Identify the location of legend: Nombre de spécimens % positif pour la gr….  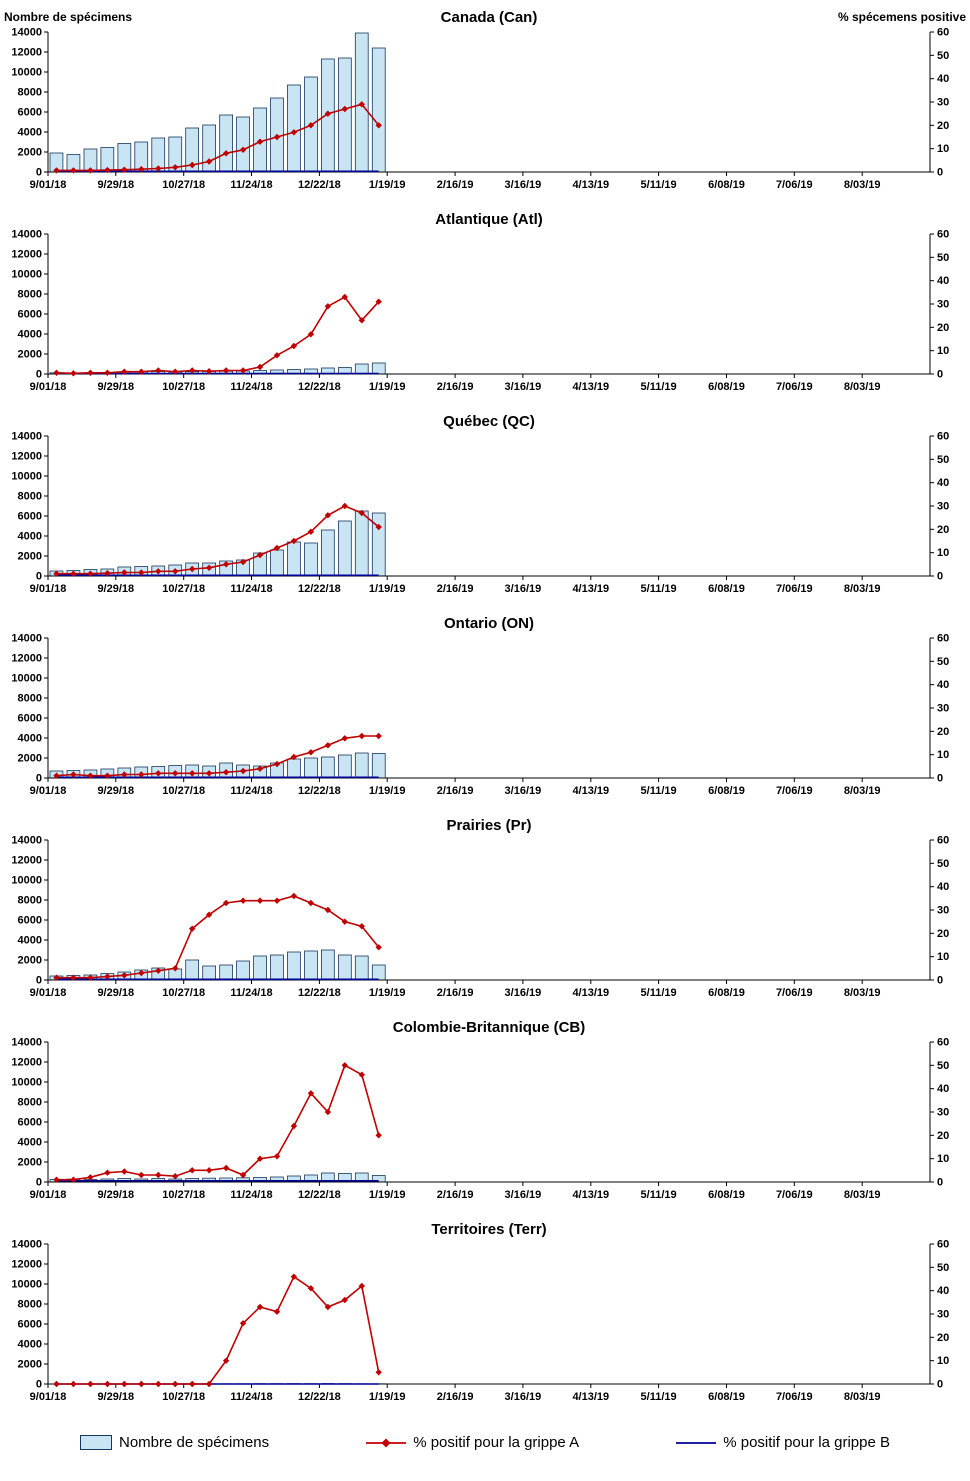
(485, 1435).